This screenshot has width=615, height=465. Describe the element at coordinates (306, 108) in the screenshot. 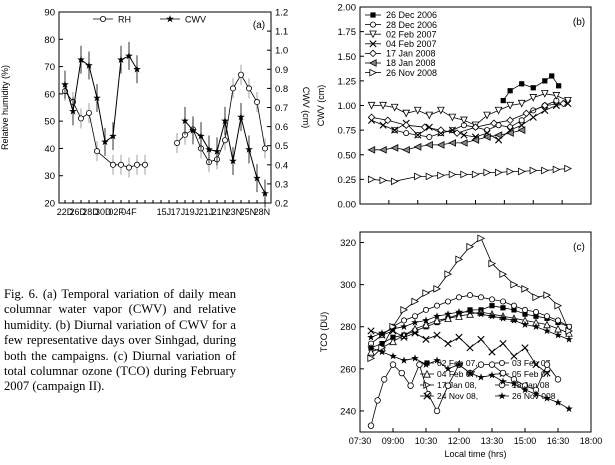

I see `panel-a-y2label: CWV (cm)` at that location.